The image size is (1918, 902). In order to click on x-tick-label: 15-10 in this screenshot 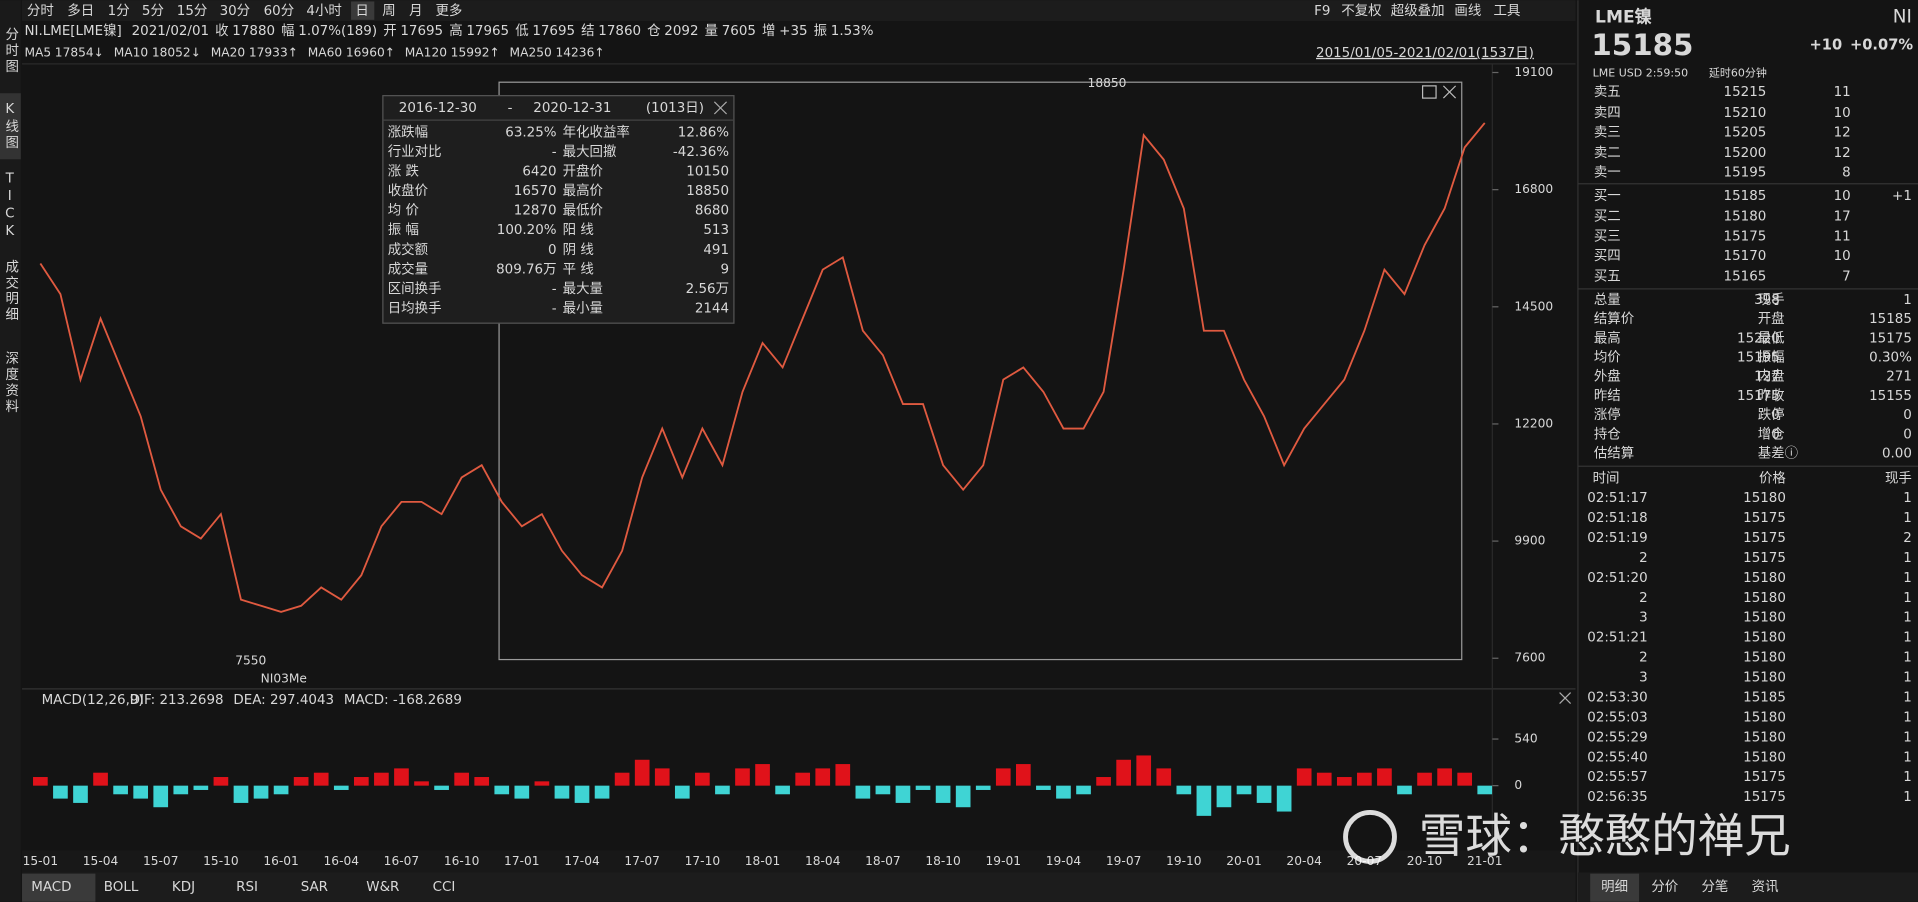, I will do `click(221, 861)`.